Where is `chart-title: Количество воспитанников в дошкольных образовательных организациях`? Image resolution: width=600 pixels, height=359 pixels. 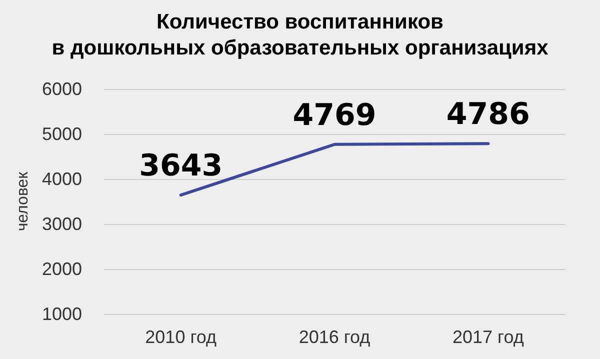 chart-title: Количество воспитанников в дошкольных образовательных организациях is located at coordinates (300, 35).